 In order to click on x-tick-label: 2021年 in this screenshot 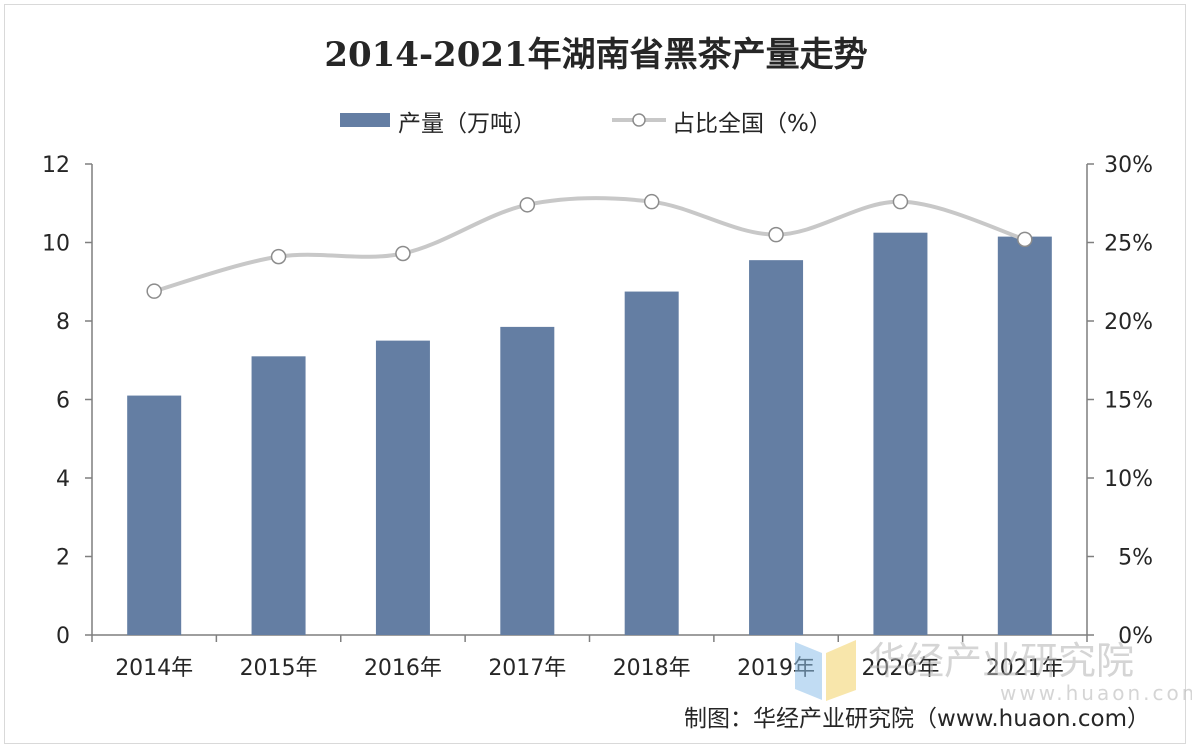, I will do `click(1025, 668)`.